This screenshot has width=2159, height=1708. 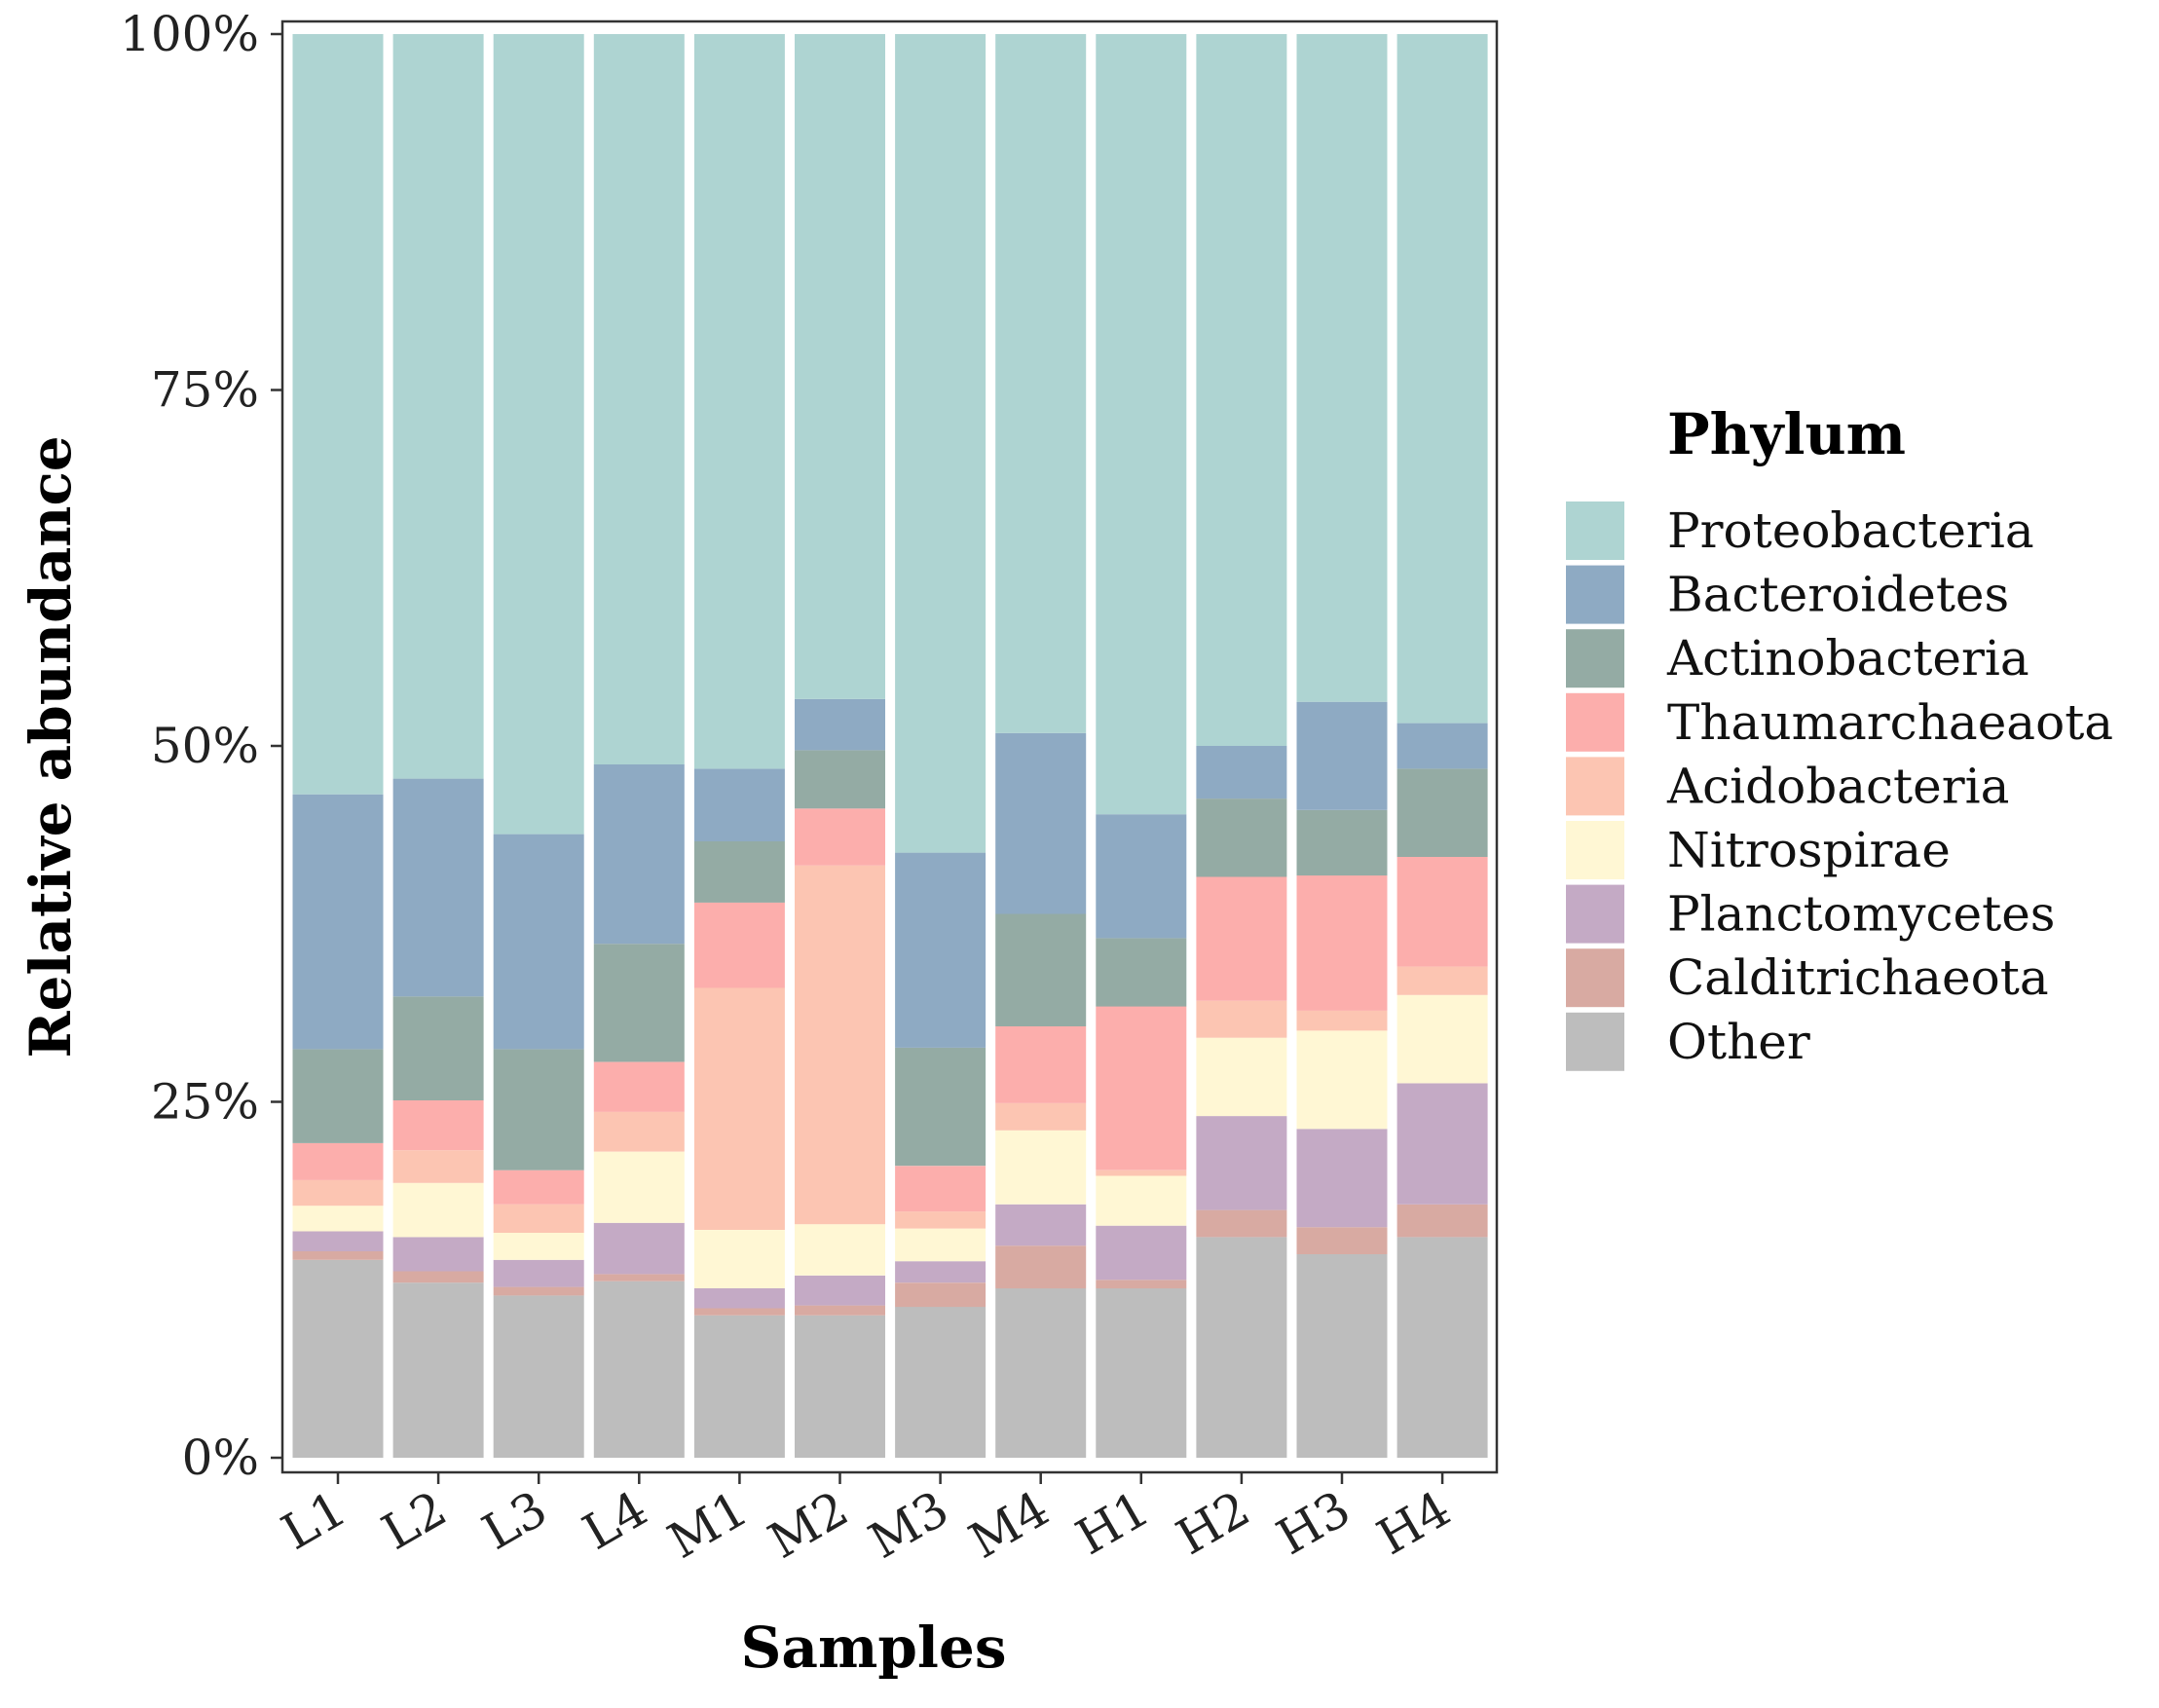 I want to click on x-tick-label-h2: H2, so click(x=1214, y=1523).